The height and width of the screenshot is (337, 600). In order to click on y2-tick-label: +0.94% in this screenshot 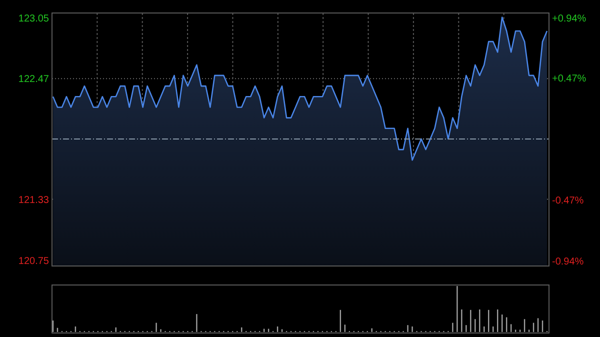, I will do `click(569, 19)`.